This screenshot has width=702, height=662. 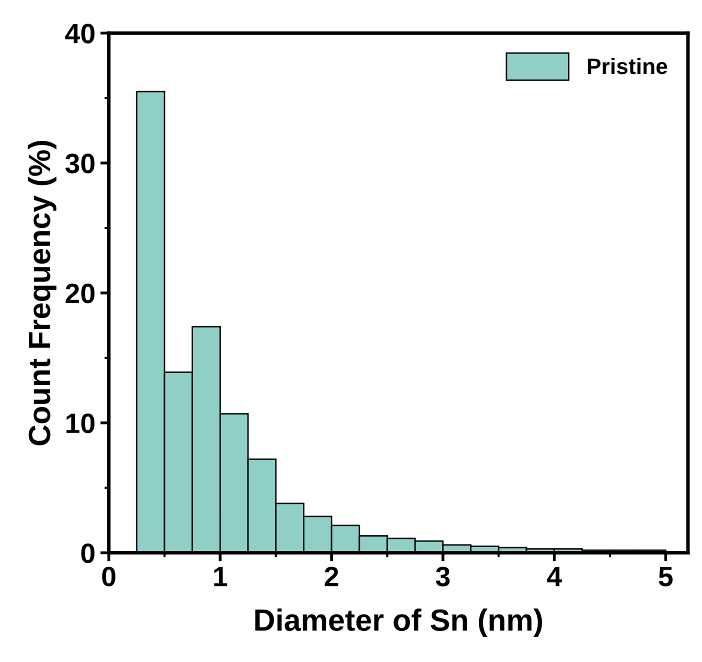 What do you see at coordinates (80, 424) in the screenshot?
I see `y-tick-label: 10` at bounding box center [80, 424].